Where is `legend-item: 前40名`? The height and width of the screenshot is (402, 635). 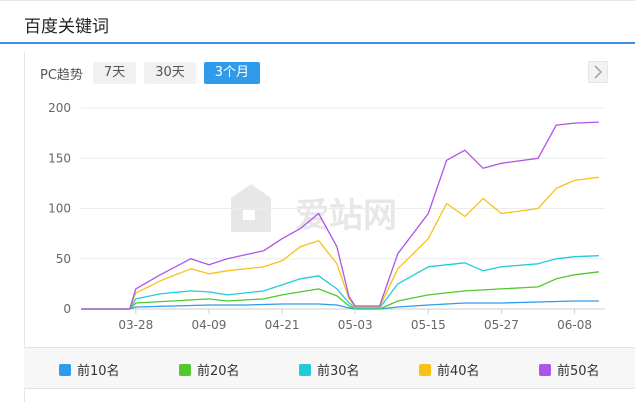 legend-item: 前40名 is located at coordinates (449, 369).